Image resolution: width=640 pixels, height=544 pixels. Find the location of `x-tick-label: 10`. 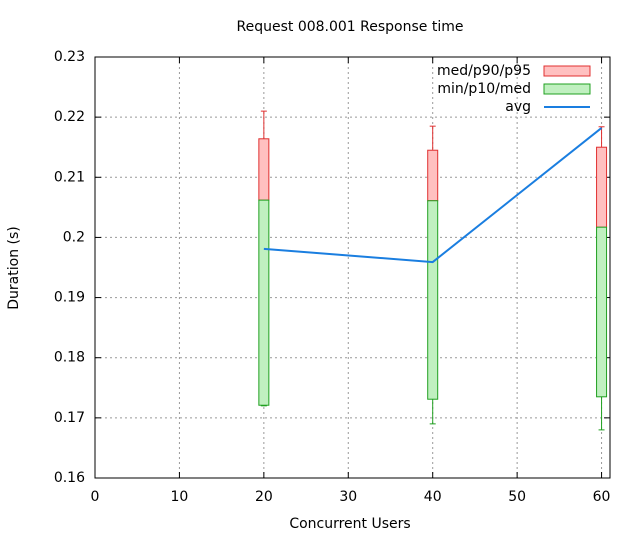

x-tick-label: 10 is located at coordinates (180, 497).